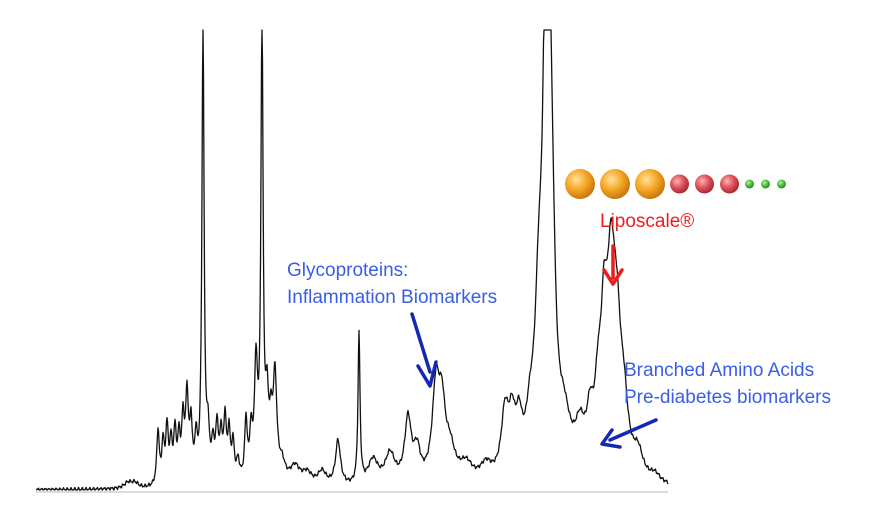 This screenshot has height=515, width=882. Describe the element at coordinates (647, 221) in the screenshot. I see `liposcale-label: Liposcale®` at that location.